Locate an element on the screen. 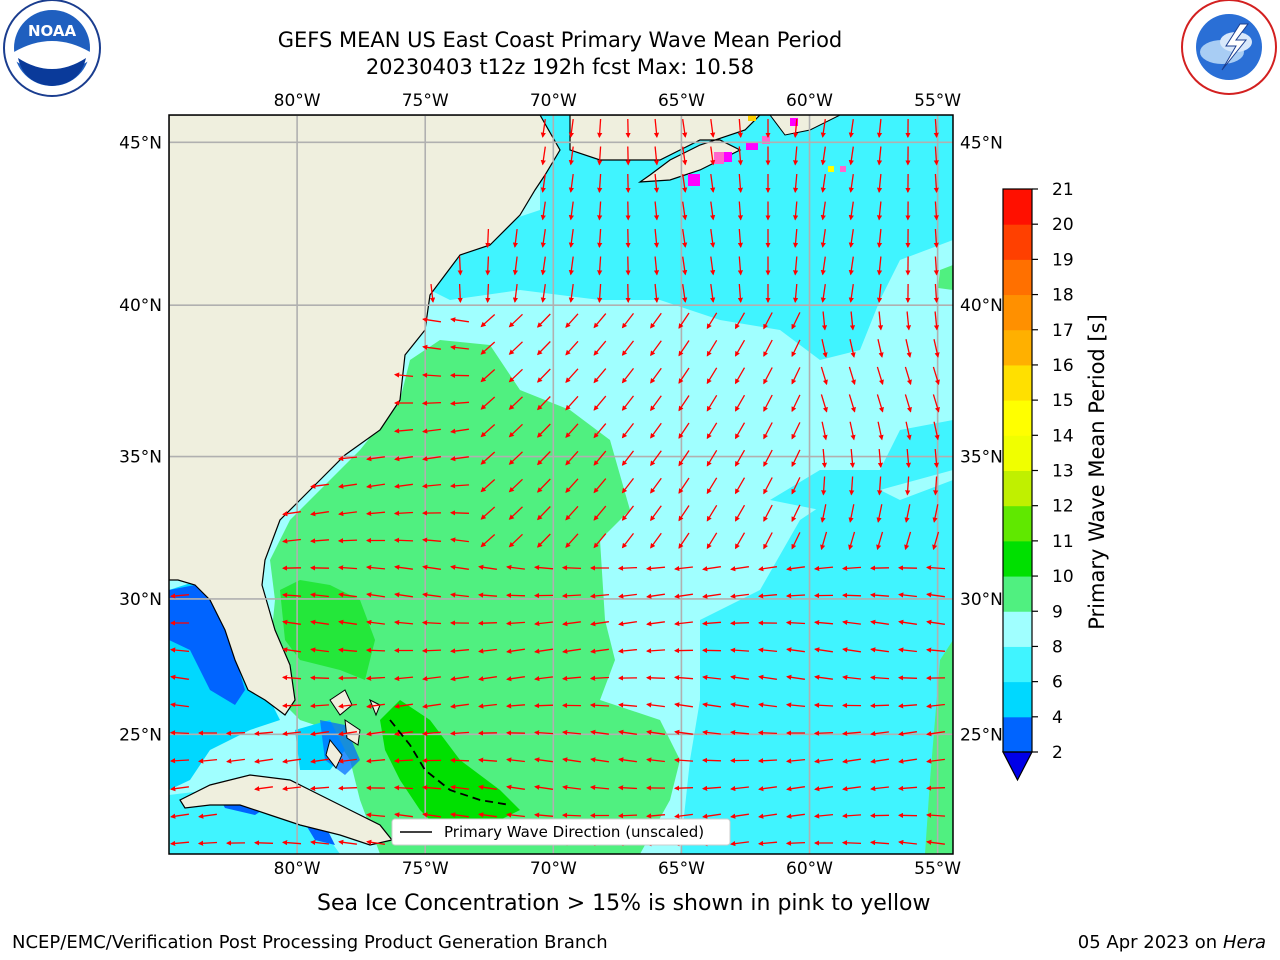 The width and height of the screenshot is (1280, 960). colorbar-tick-label: 13 is located at coordinates (1063, 472).